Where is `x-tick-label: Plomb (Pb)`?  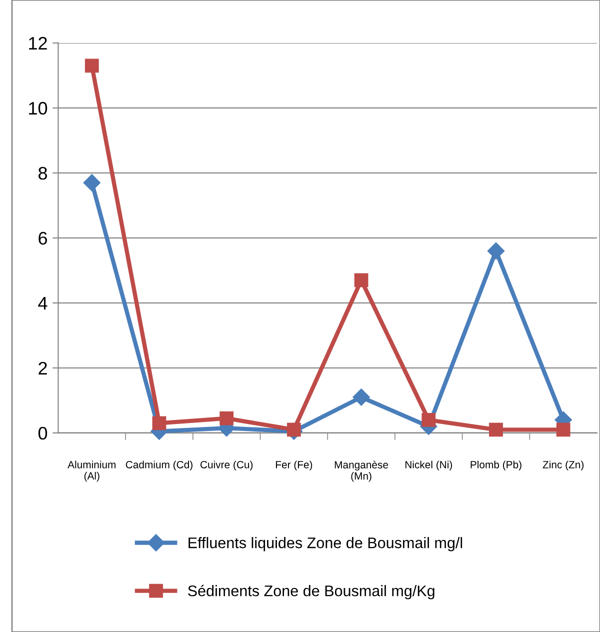 x-tick-label: Plomb (Pb) is located at coordinates (496, 465).